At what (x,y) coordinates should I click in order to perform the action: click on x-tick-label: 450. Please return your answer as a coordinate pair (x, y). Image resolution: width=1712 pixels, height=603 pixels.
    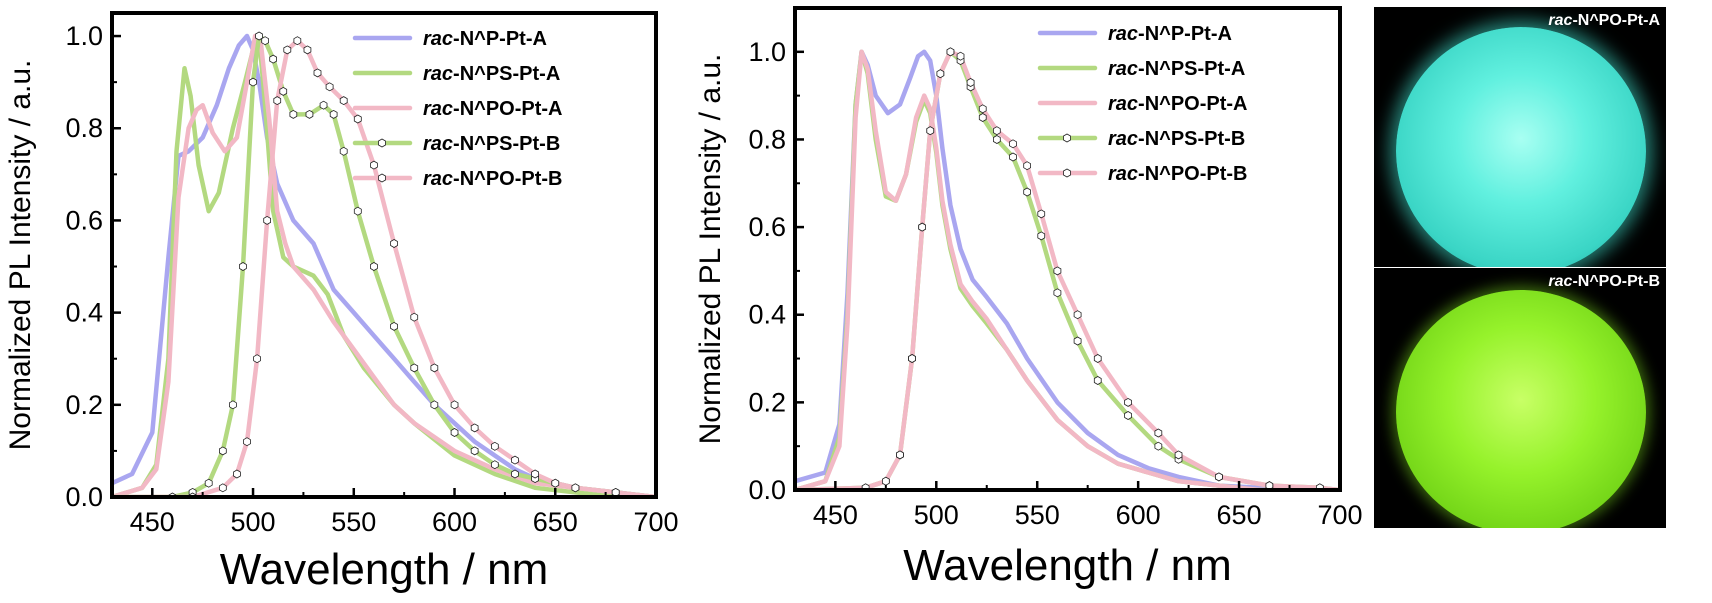
    Looking at the image, I should click on (152, 522).